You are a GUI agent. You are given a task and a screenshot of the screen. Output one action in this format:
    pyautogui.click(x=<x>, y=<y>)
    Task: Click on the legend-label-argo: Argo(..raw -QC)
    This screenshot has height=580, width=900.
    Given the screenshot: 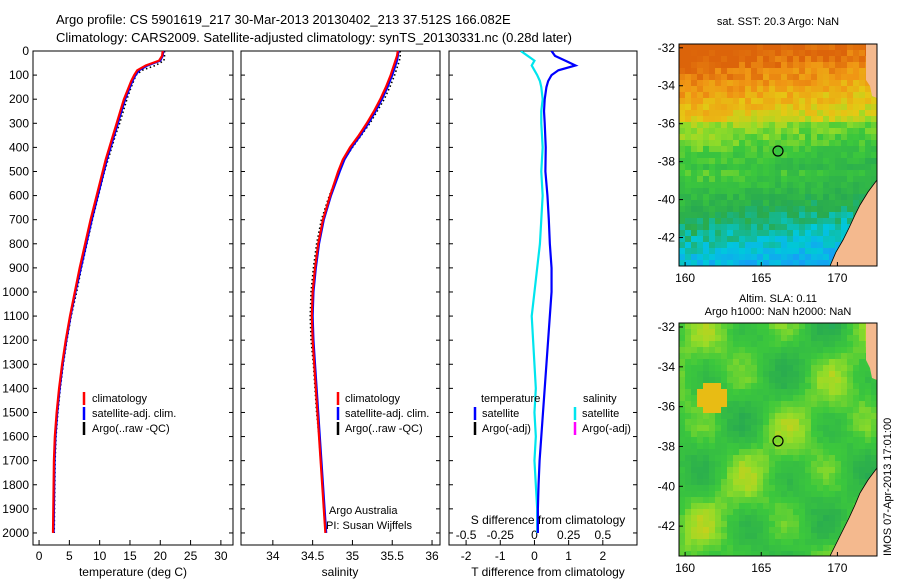 What is the action you would take?
    pyautogui.click(x=384, y=429)
    